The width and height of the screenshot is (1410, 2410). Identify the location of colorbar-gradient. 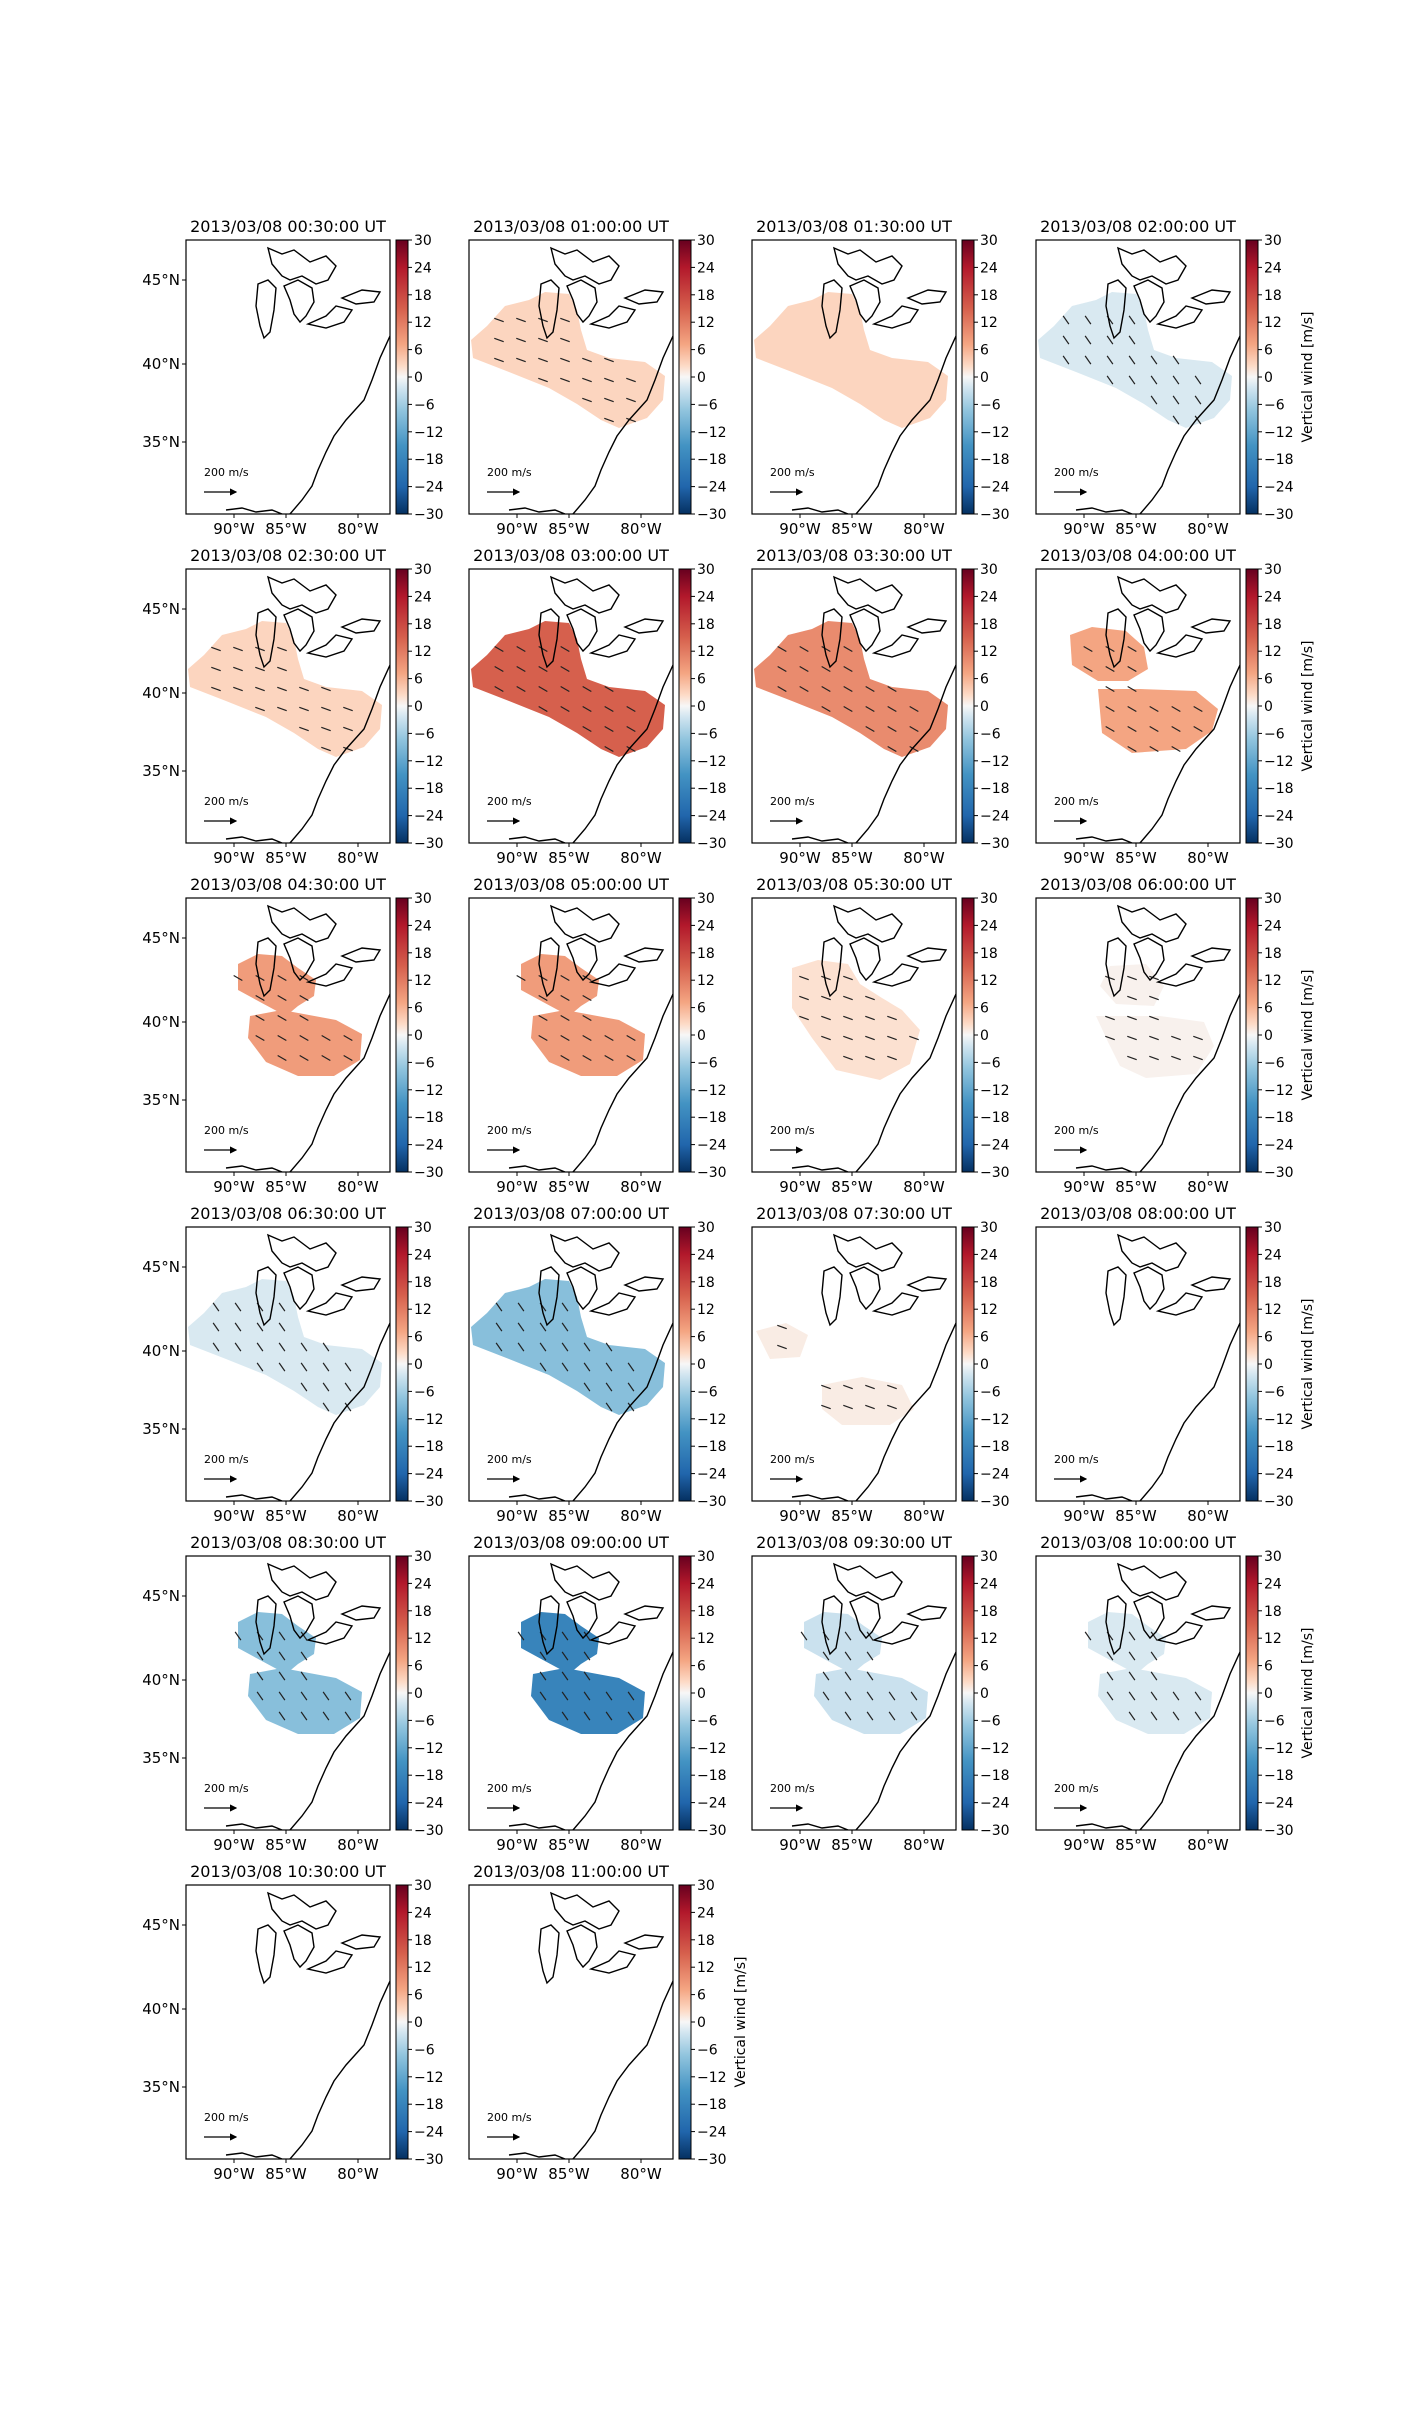
(1252, 706).